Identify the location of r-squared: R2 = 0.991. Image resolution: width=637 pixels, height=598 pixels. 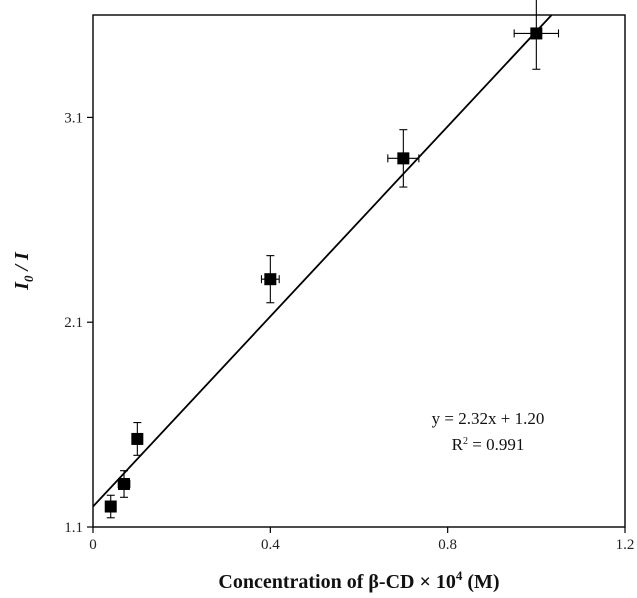
(488, 444).